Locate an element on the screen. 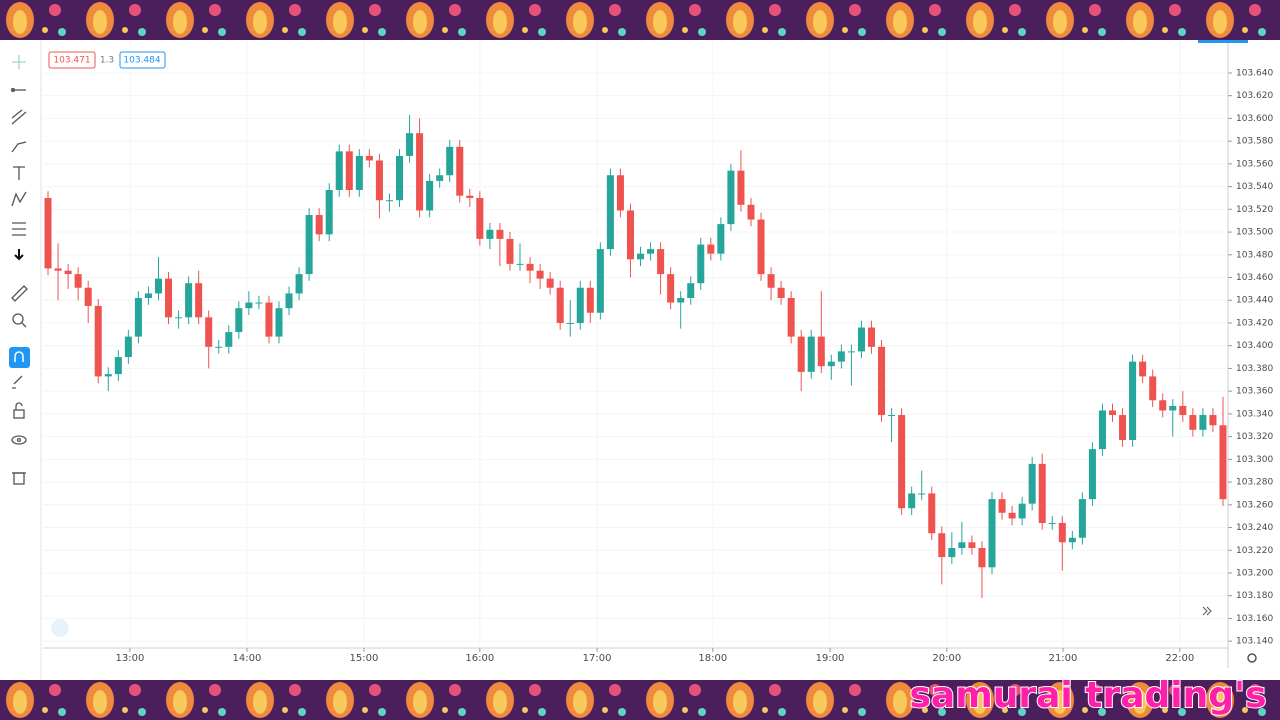  y-tick-label: 103.400 is located at coordinates (1254, 346).